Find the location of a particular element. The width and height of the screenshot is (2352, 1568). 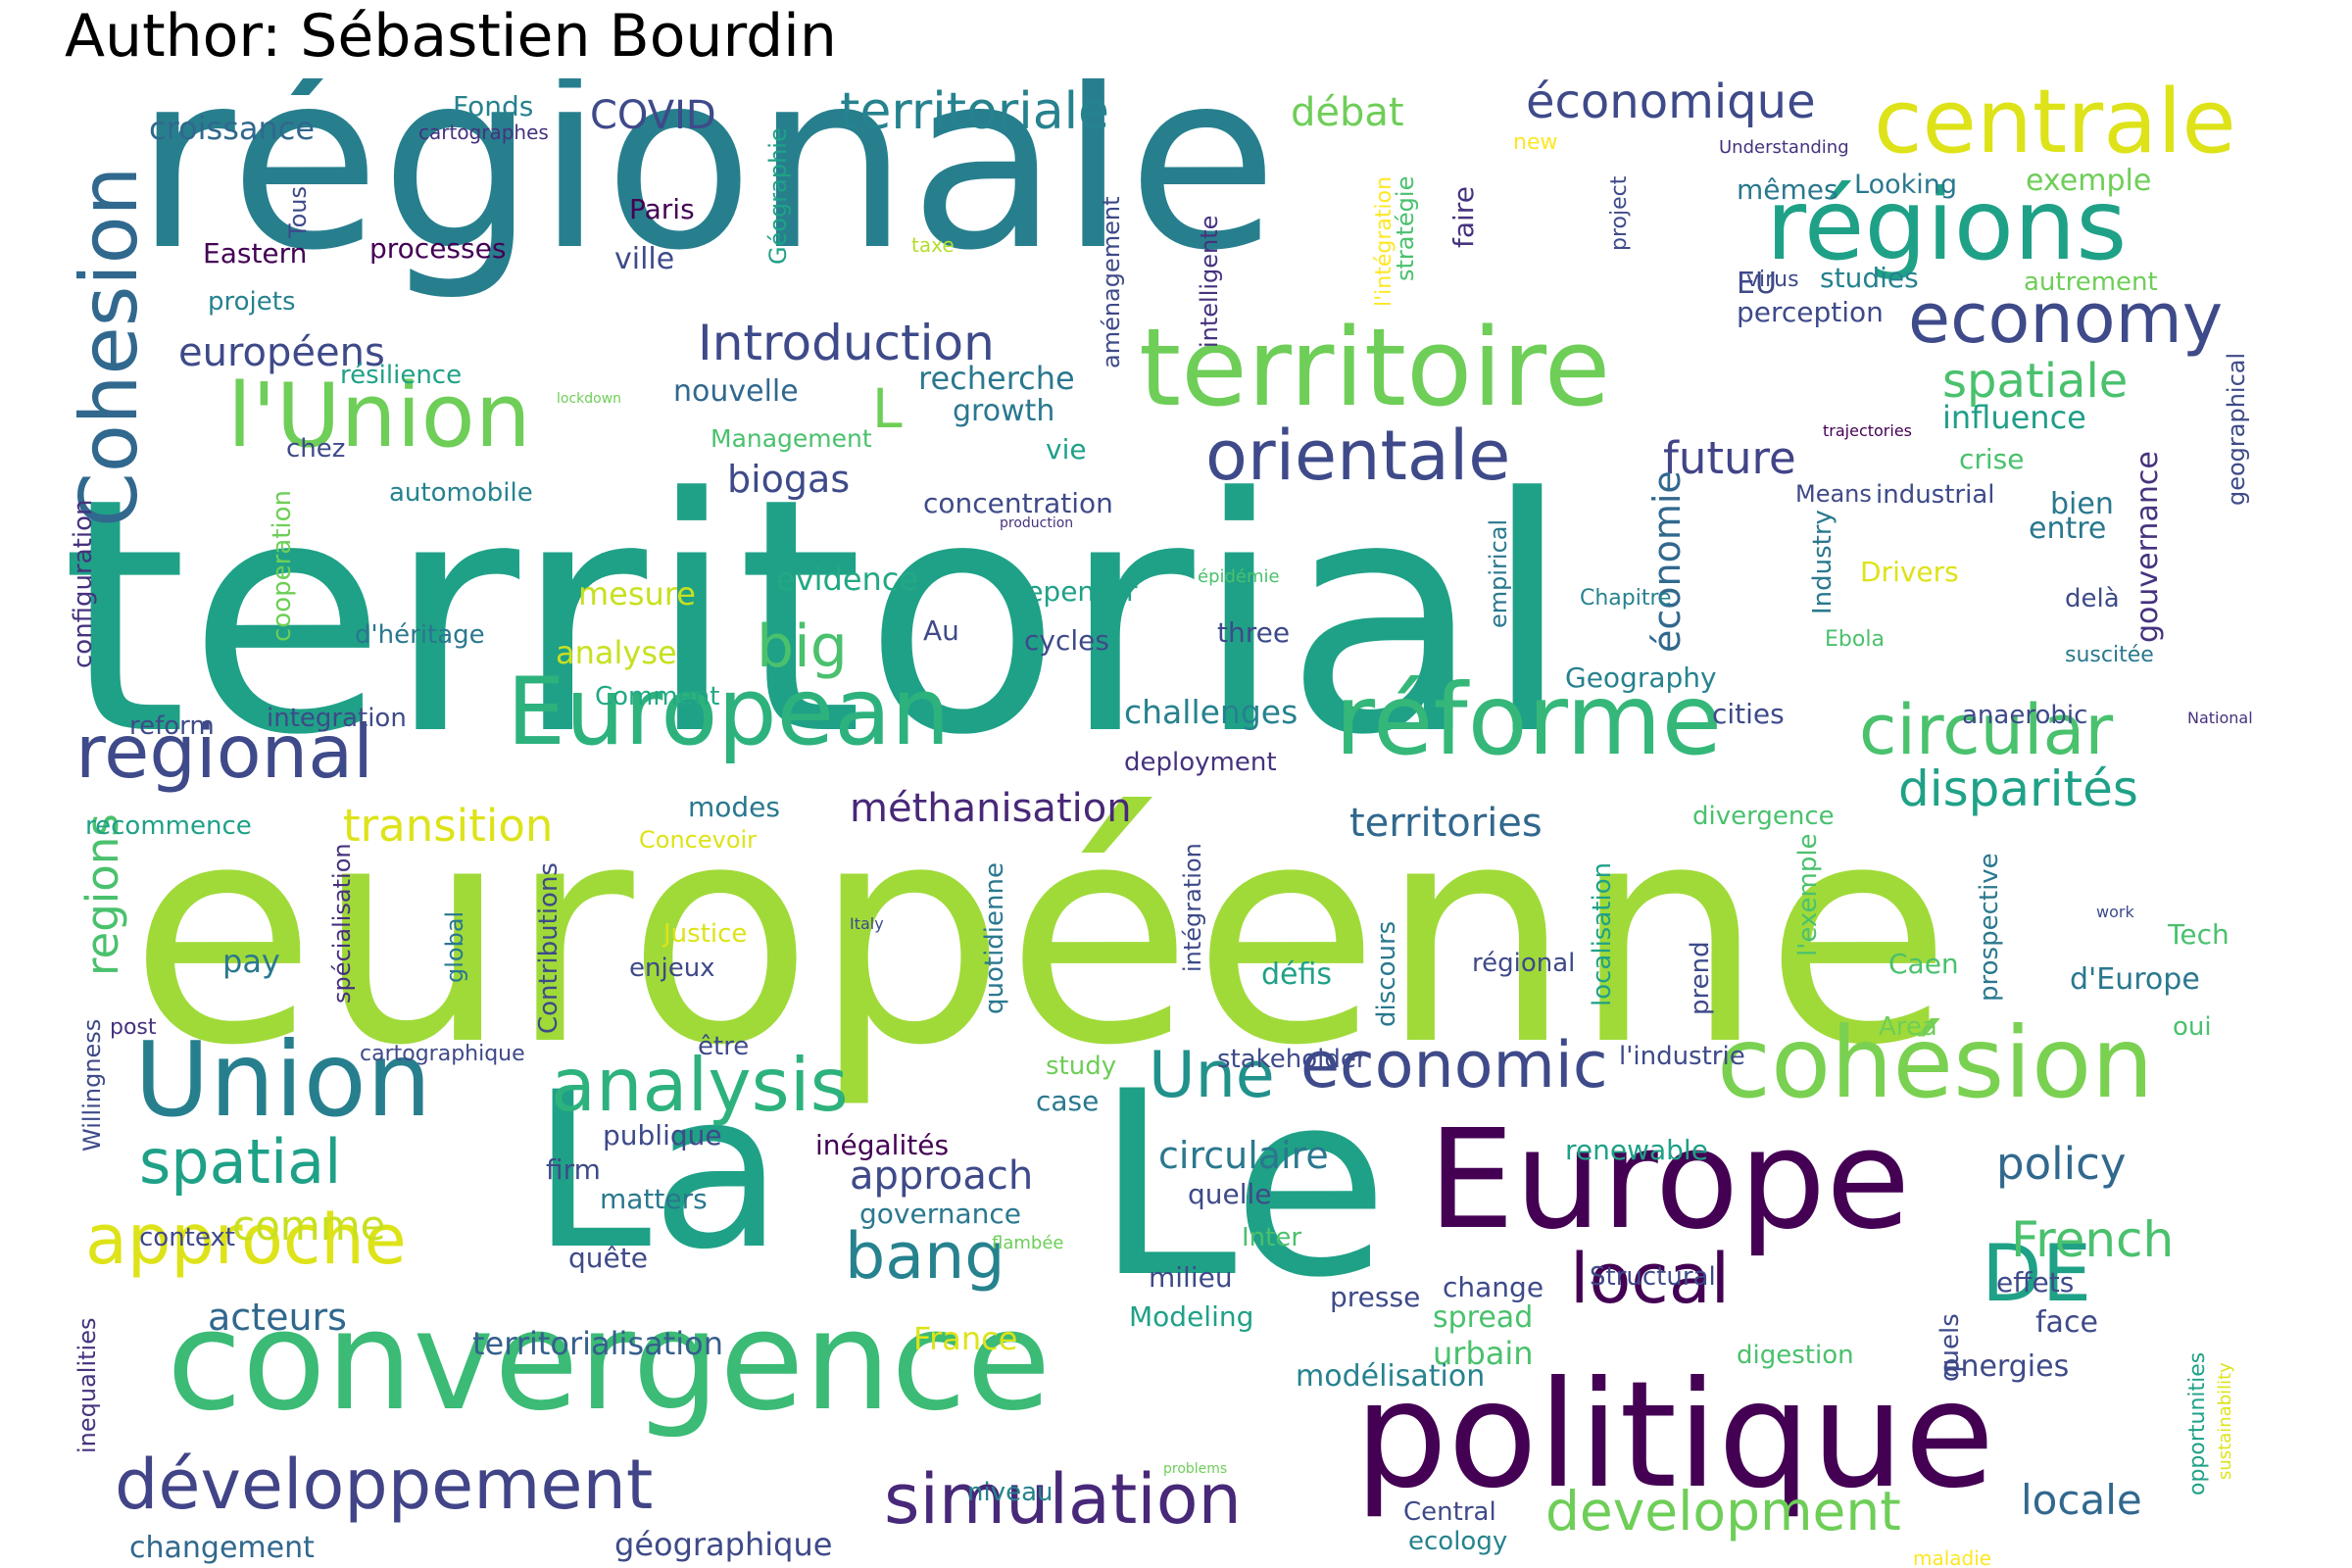

cloud-word: disparités is located at coordinates (2018, 788).